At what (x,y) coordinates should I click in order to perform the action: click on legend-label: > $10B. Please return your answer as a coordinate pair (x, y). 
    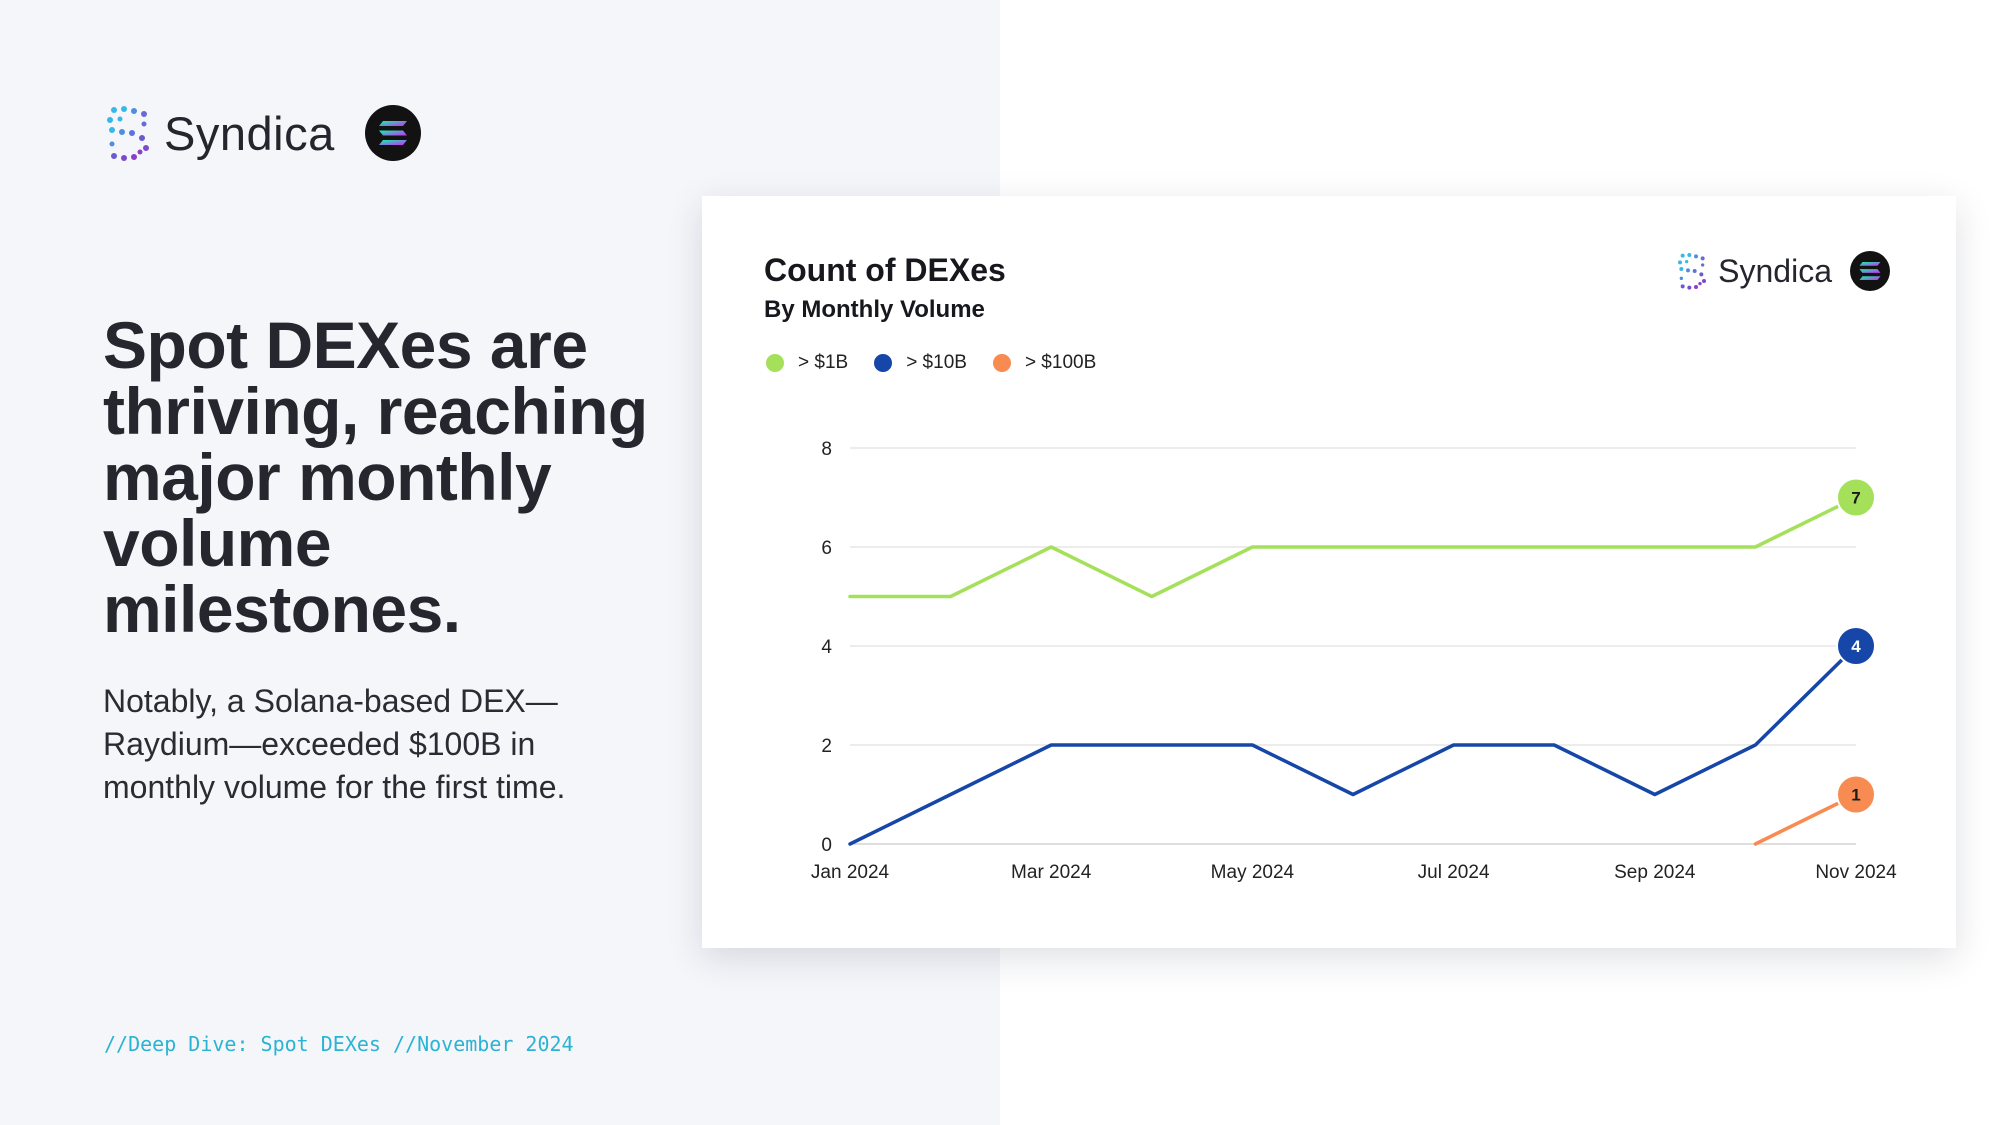
    Looking at the image, I should click on (936, 362).